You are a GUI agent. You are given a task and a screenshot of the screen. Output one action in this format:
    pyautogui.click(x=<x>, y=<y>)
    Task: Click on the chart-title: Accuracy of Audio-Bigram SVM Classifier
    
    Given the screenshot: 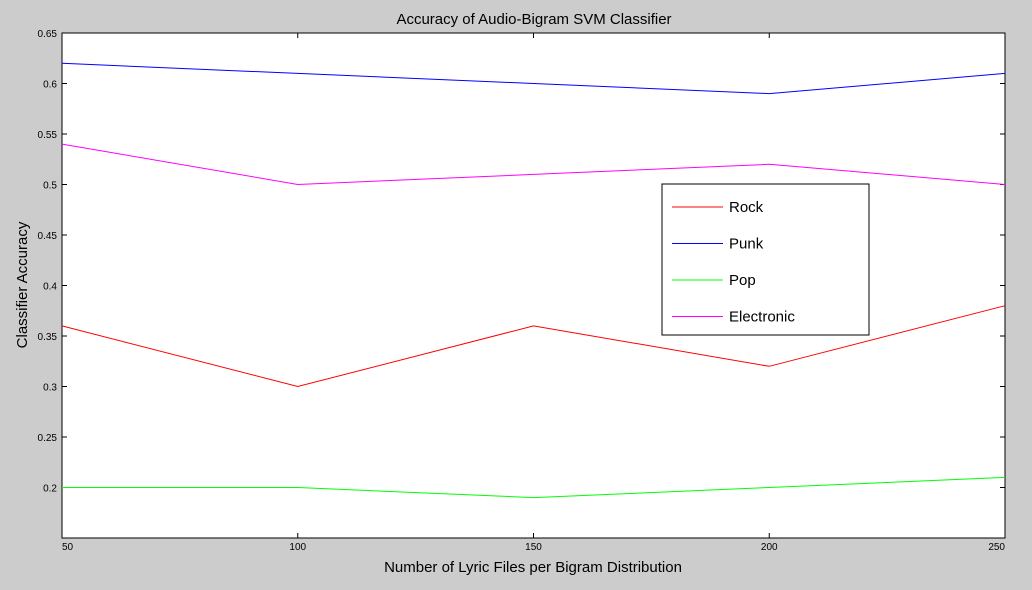 What is the action you would take?
    pyautogui.click(x=533, y=19)
    